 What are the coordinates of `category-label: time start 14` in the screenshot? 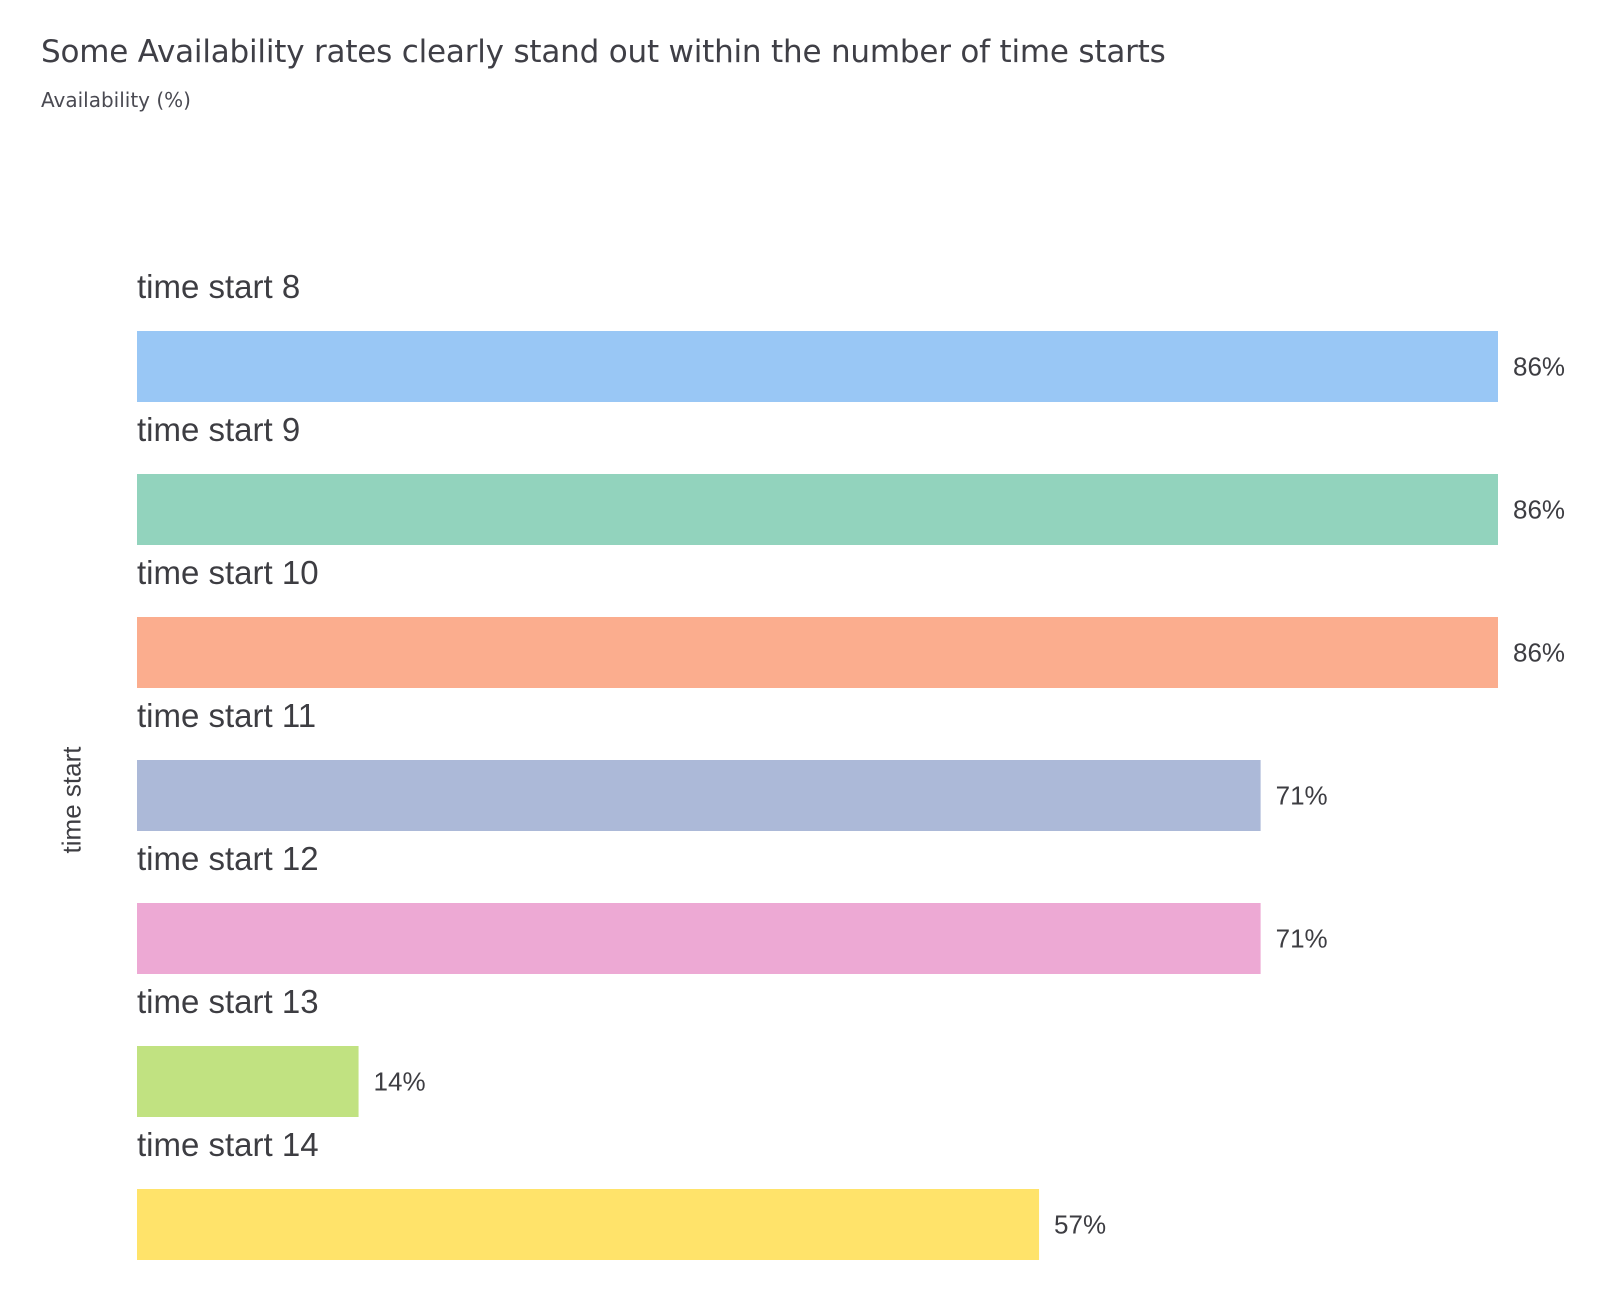 It's located at (228, 1144).